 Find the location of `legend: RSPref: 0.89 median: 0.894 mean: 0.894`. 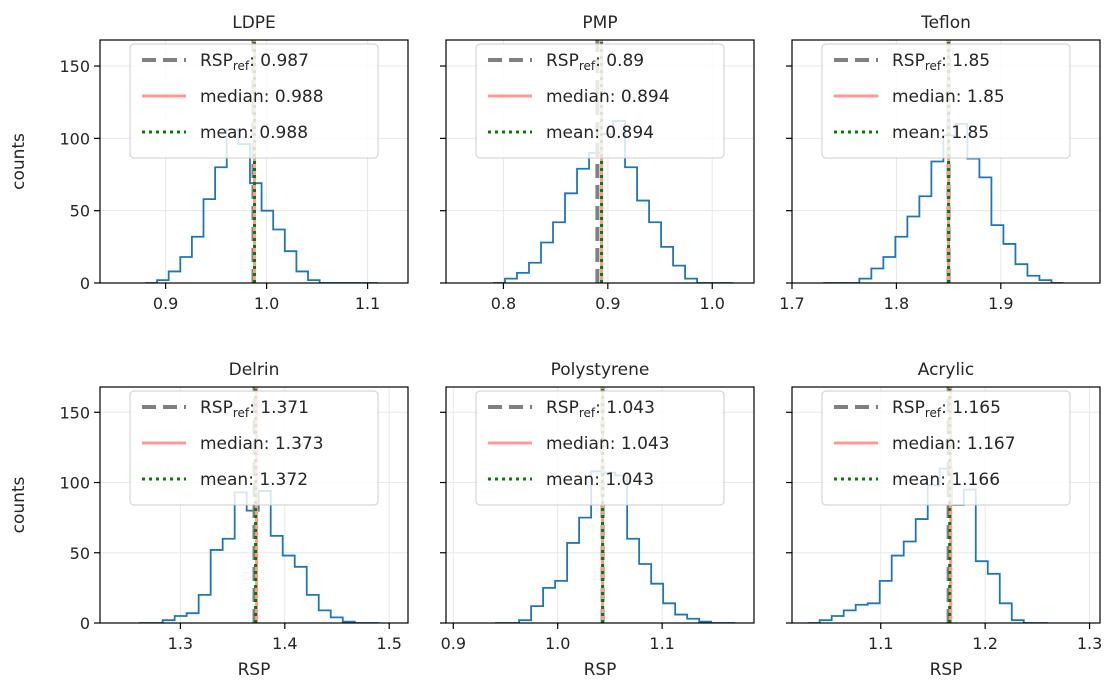

legend: RSPref: 0.89 median: 0.894 mean: 0.894 is located at coordinates (600, 101).